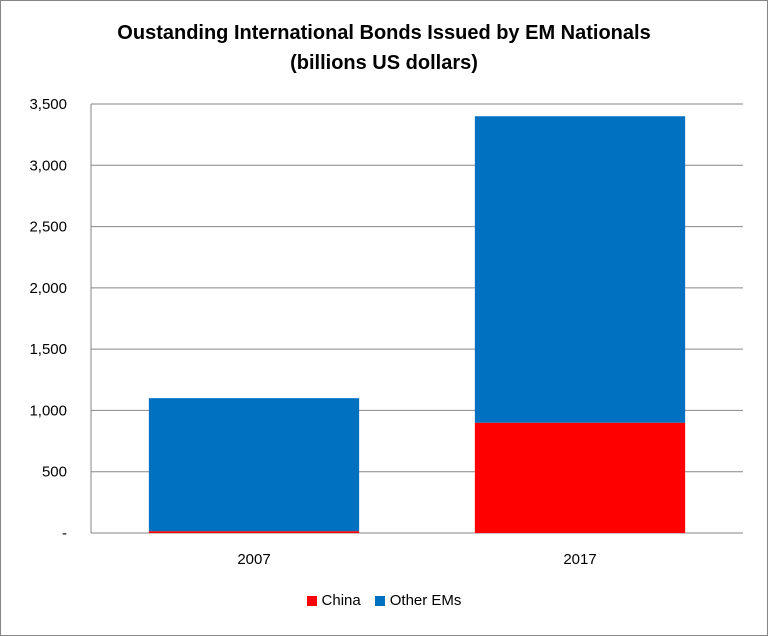  I want to click on legend-item-china: China, so click(333, 600).